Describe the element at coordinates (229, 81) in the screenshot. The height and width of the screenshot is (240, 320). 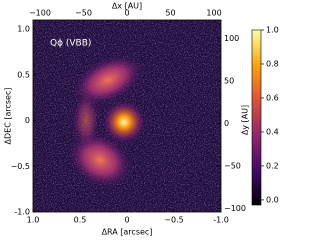
I see `y2-tick-label: 50` at that location.